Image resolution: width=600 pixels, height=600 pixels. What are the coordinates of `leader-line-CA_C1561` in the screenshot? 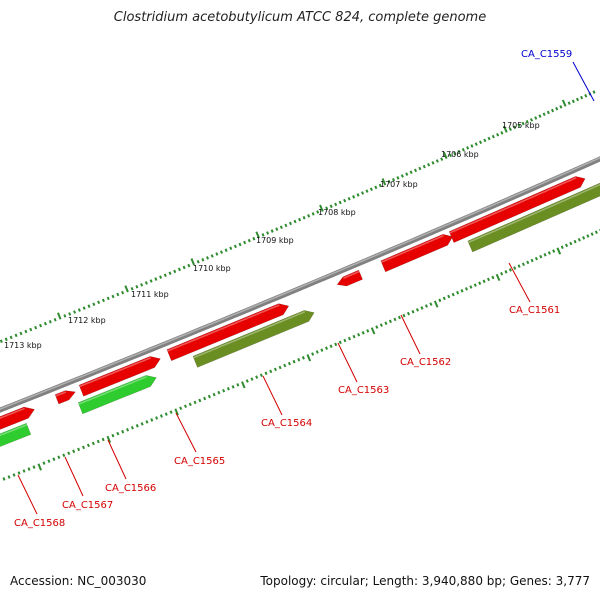 It's located at (519, 282).